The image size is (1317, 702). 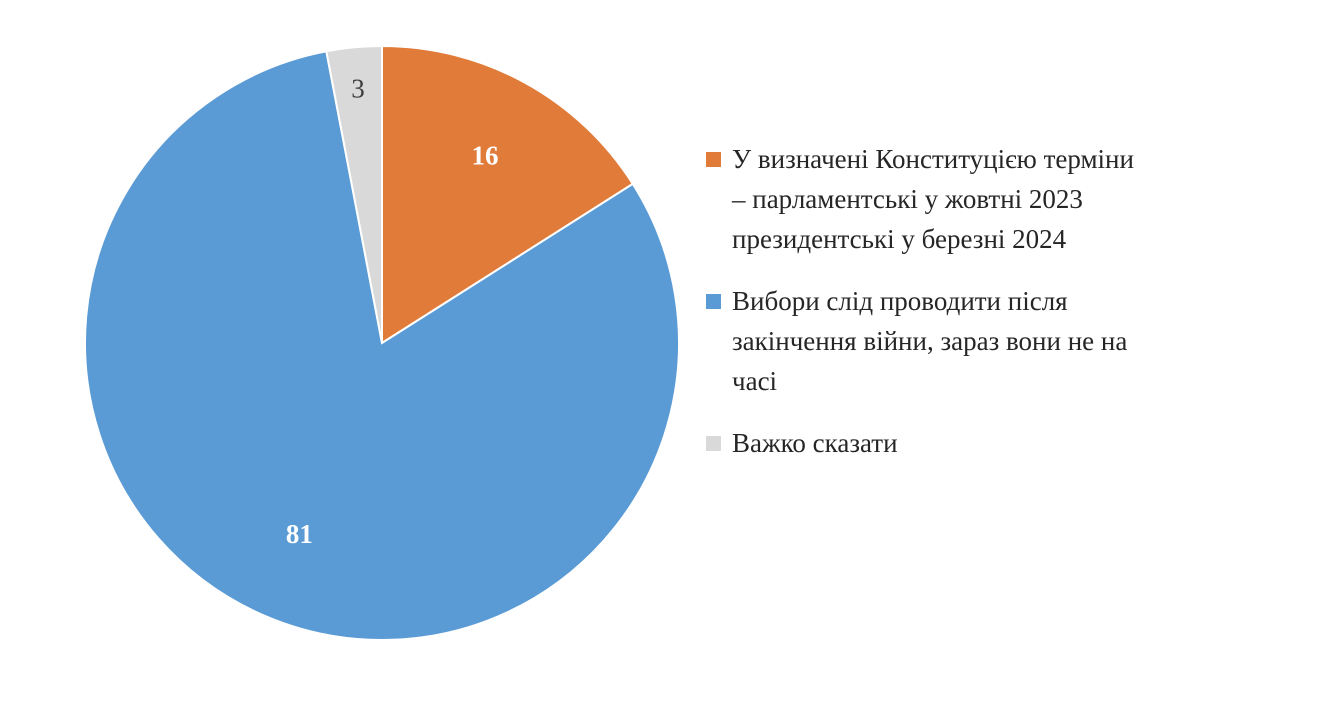 I want to click on legend-text-line: – парламентські у жовтні 2023, so click(x=907, y=199).